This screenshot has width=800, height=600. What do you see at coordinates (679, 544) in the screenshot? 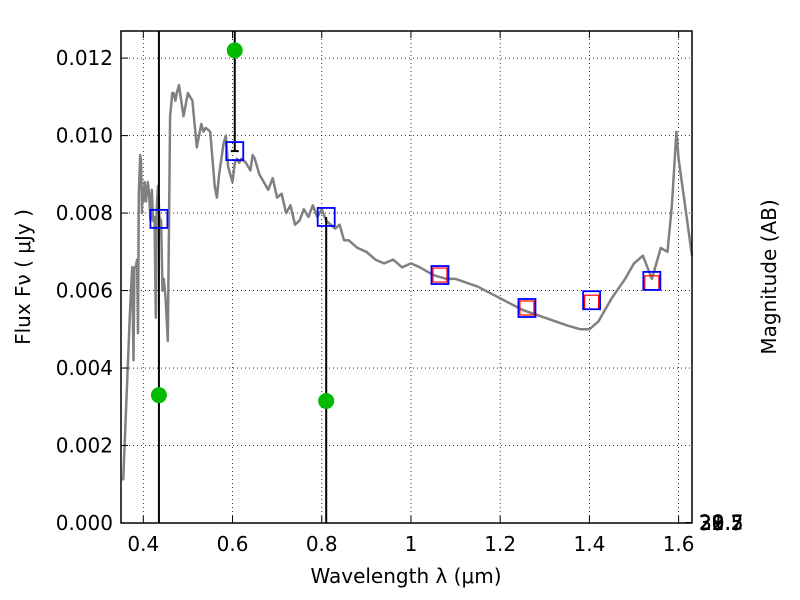
I see `x-tick-label: 1.6` at bounding box center [679, 544].